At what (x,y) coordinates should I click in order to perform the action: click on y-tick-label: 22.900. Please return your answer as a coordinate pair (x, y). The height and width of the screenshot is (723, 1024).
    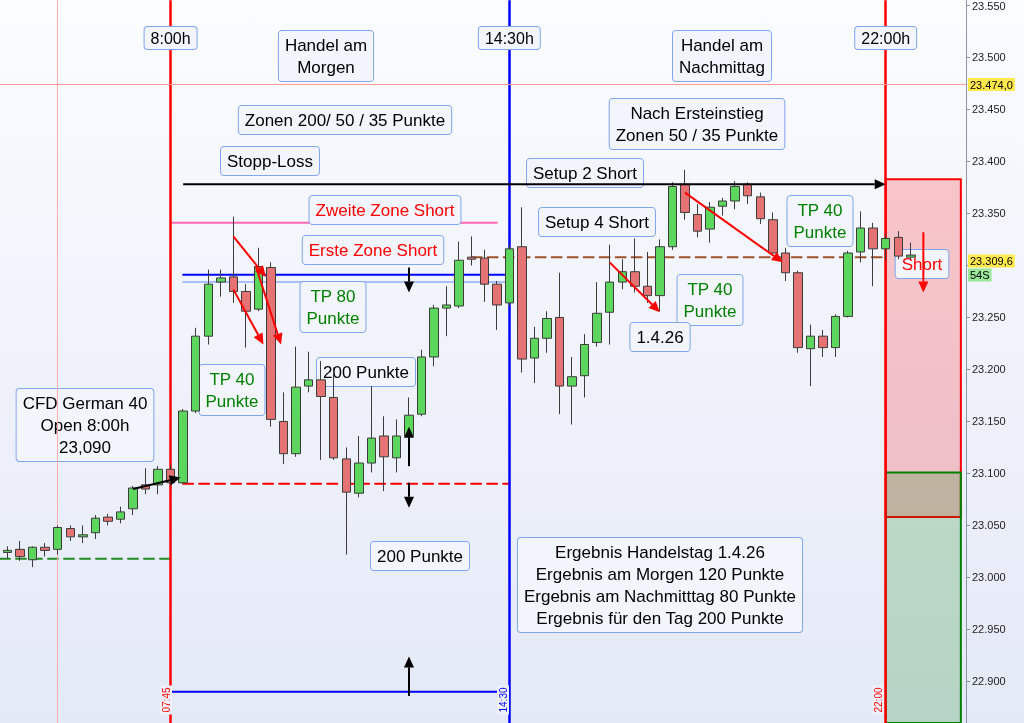
    Looking at the image, I should click on (989, 681).